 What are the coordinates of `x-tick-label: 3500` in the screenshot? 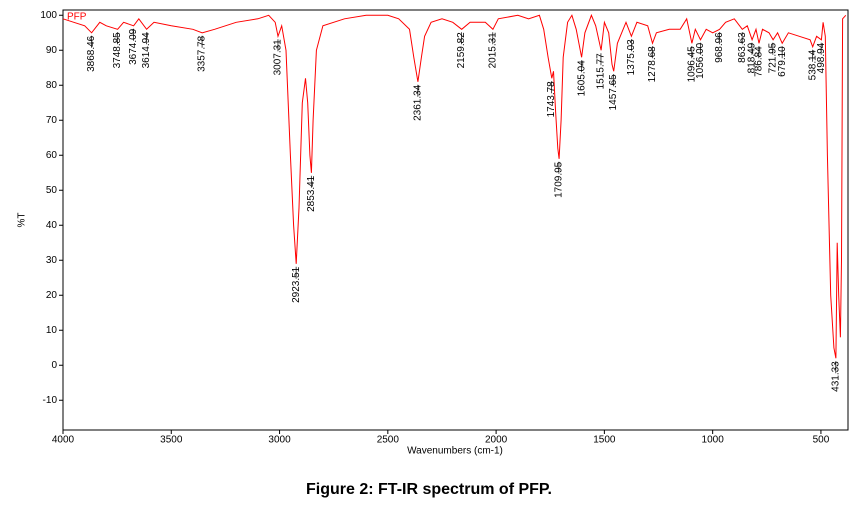 It's located at (171, 440).